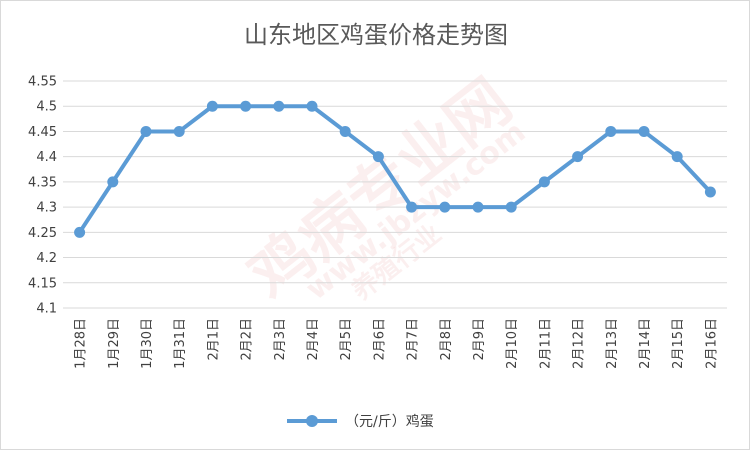  I want to click on legend: （元/斤）鸡蛋, so click(360, 421).